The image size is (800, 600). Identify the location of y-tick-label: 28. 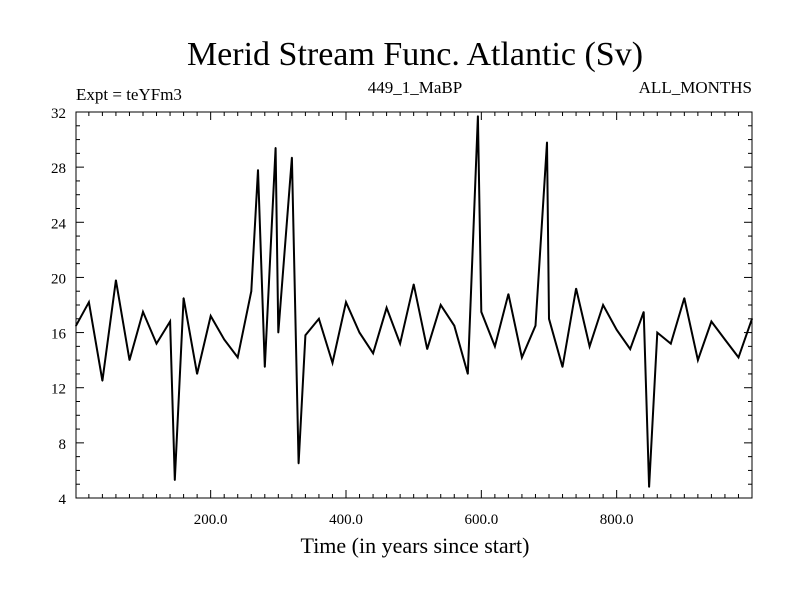
(58, 169).